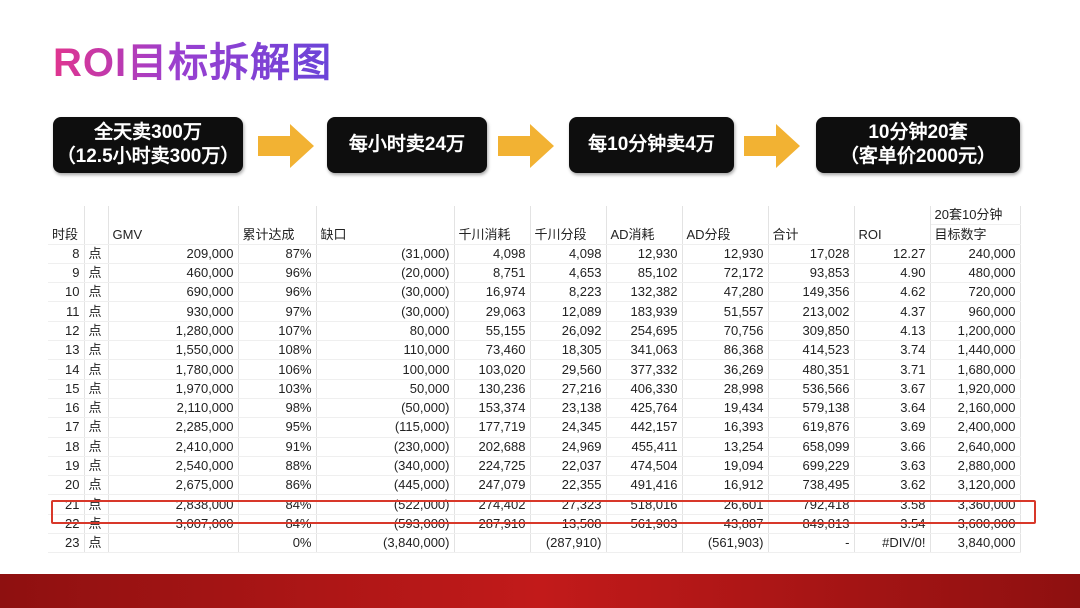 The height and width of the screenshot is (608, 1080). Describe the element at coordinates (644, 427) in the screenshot. I see `table-cell: 442,157` at that location.